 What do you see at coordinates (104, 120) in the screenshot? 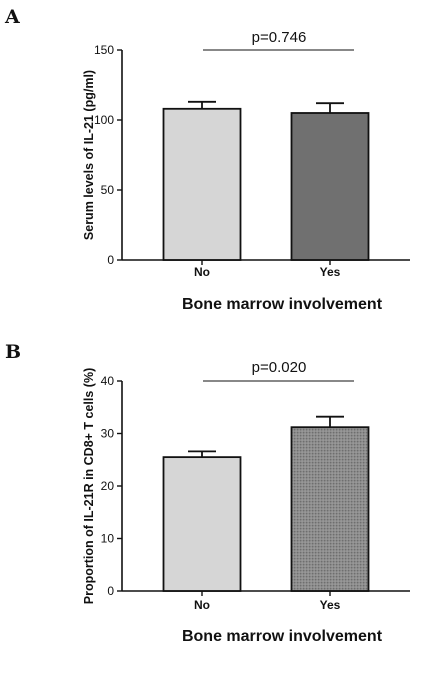
I see `y-tick-label: 100` at bounding box center [104, 120].